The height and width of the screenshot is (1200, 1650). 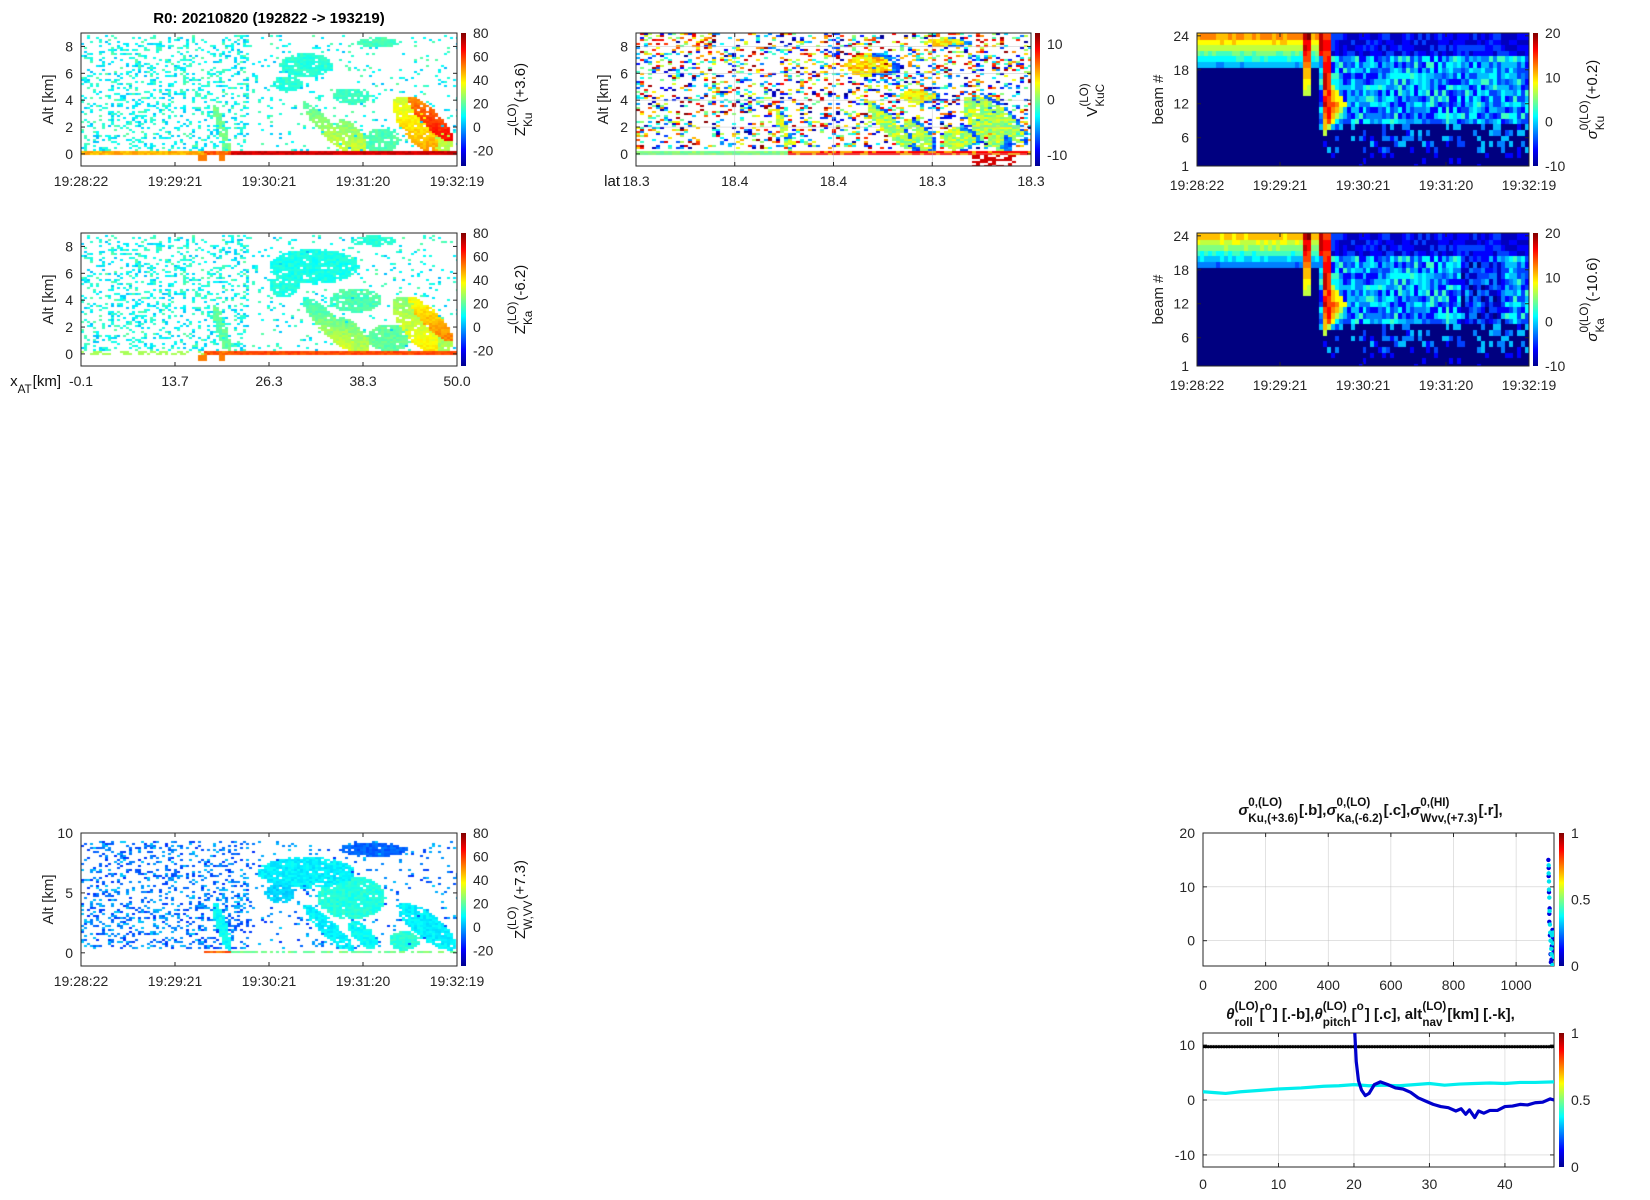 What do you see at coordinates (481, 33) in the screenshot?
I see `colorbar-tick-label: 80` at bounding box center [481, 33].